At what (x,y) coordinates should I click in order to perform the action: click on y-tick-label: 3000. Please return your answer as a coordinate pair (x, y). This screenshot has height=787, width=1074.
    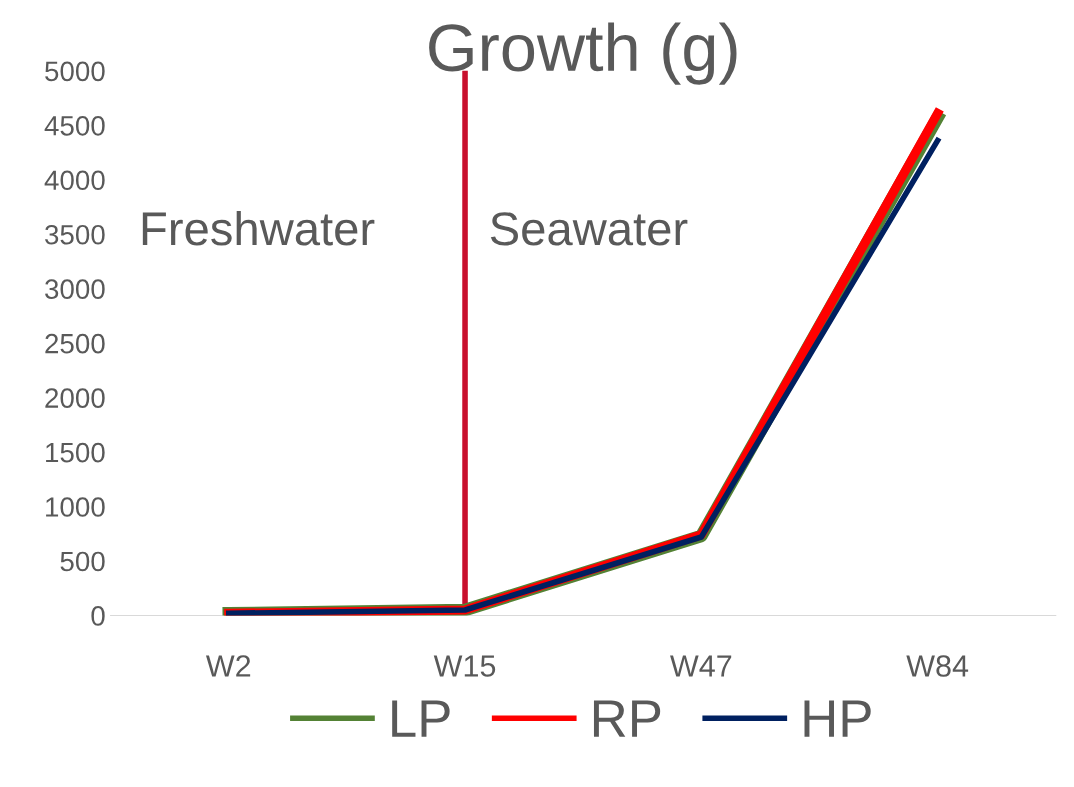
    Looking at the image, I should click on (75, 289).